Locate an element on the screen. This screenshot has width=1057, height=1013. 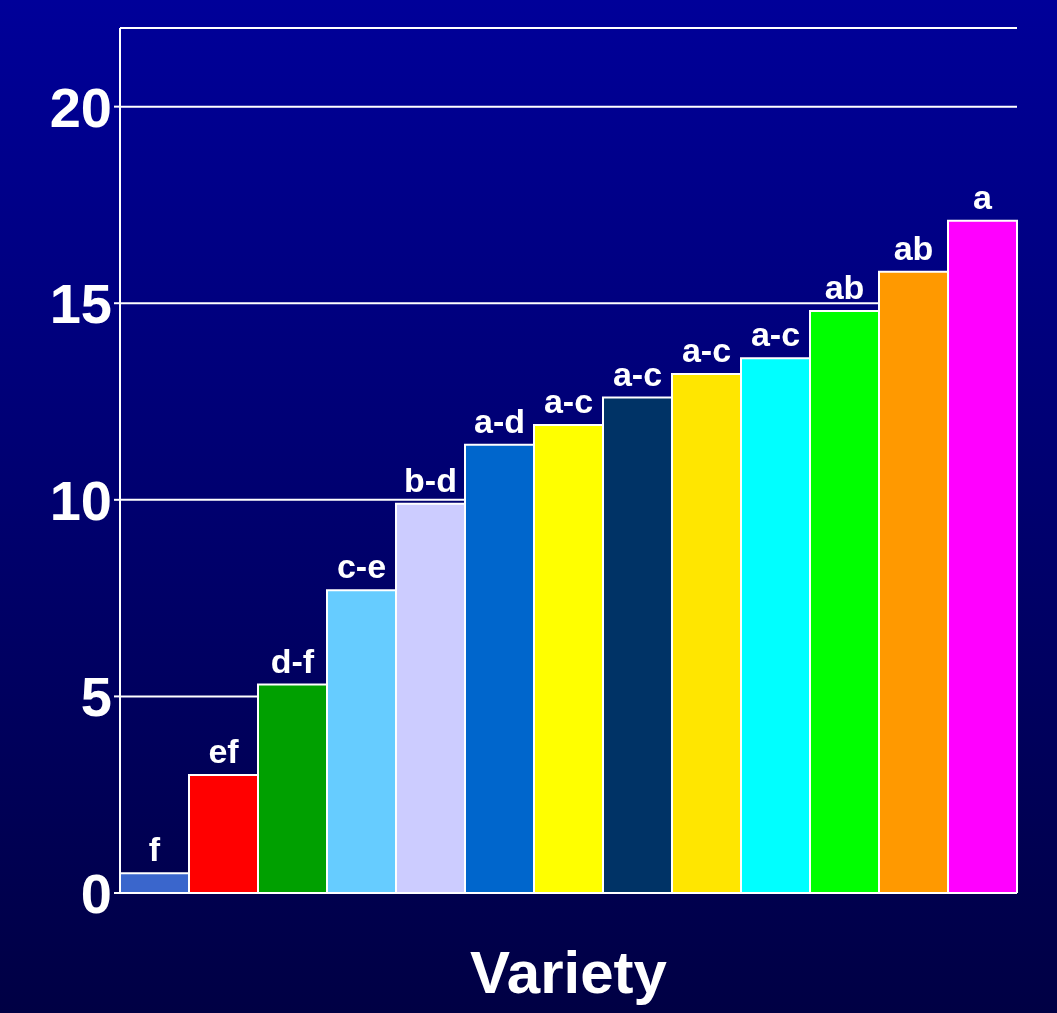
data-label: a-d is located at coordinates (499, 420).